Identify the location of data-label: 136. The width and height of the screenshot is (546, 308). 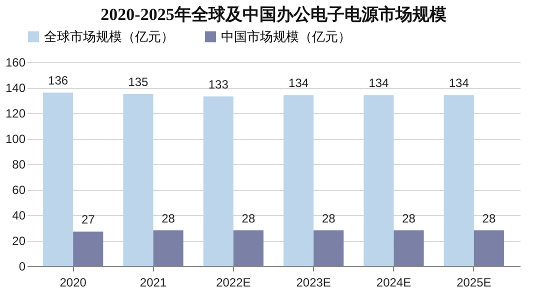
(58, 81).